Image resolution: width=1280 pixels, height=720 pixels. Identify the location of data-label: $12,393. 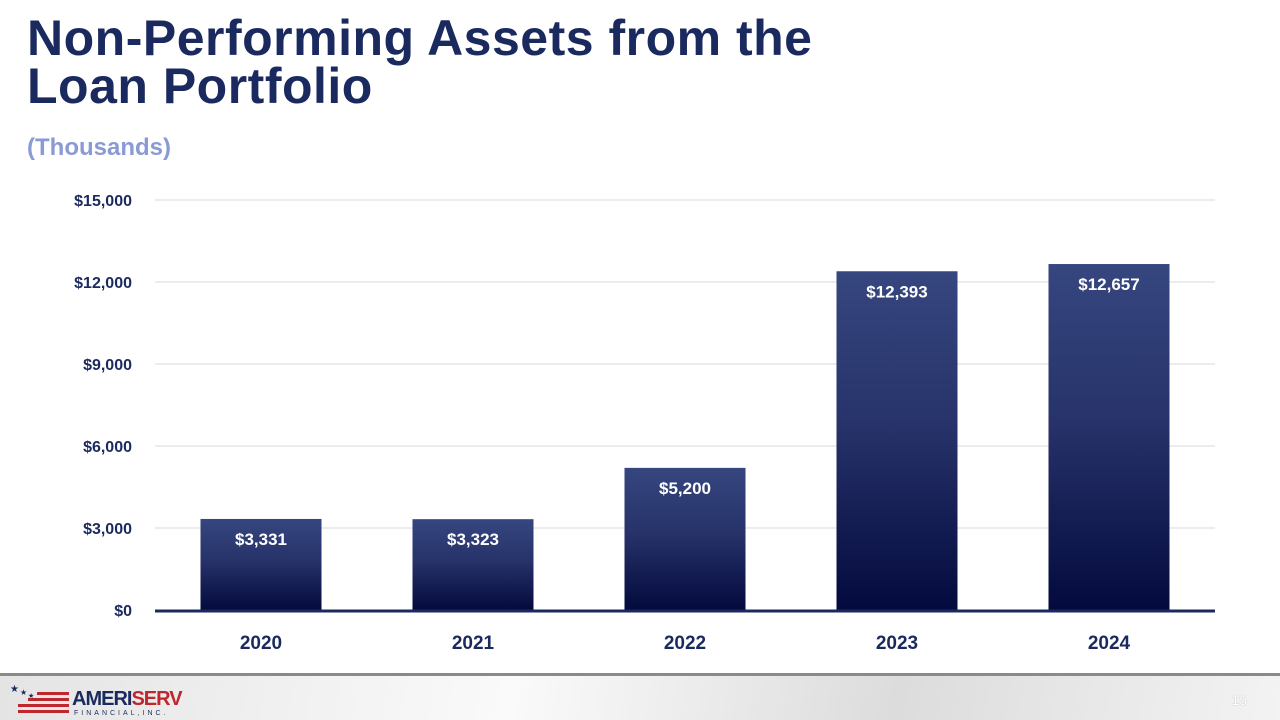
(896, 291).